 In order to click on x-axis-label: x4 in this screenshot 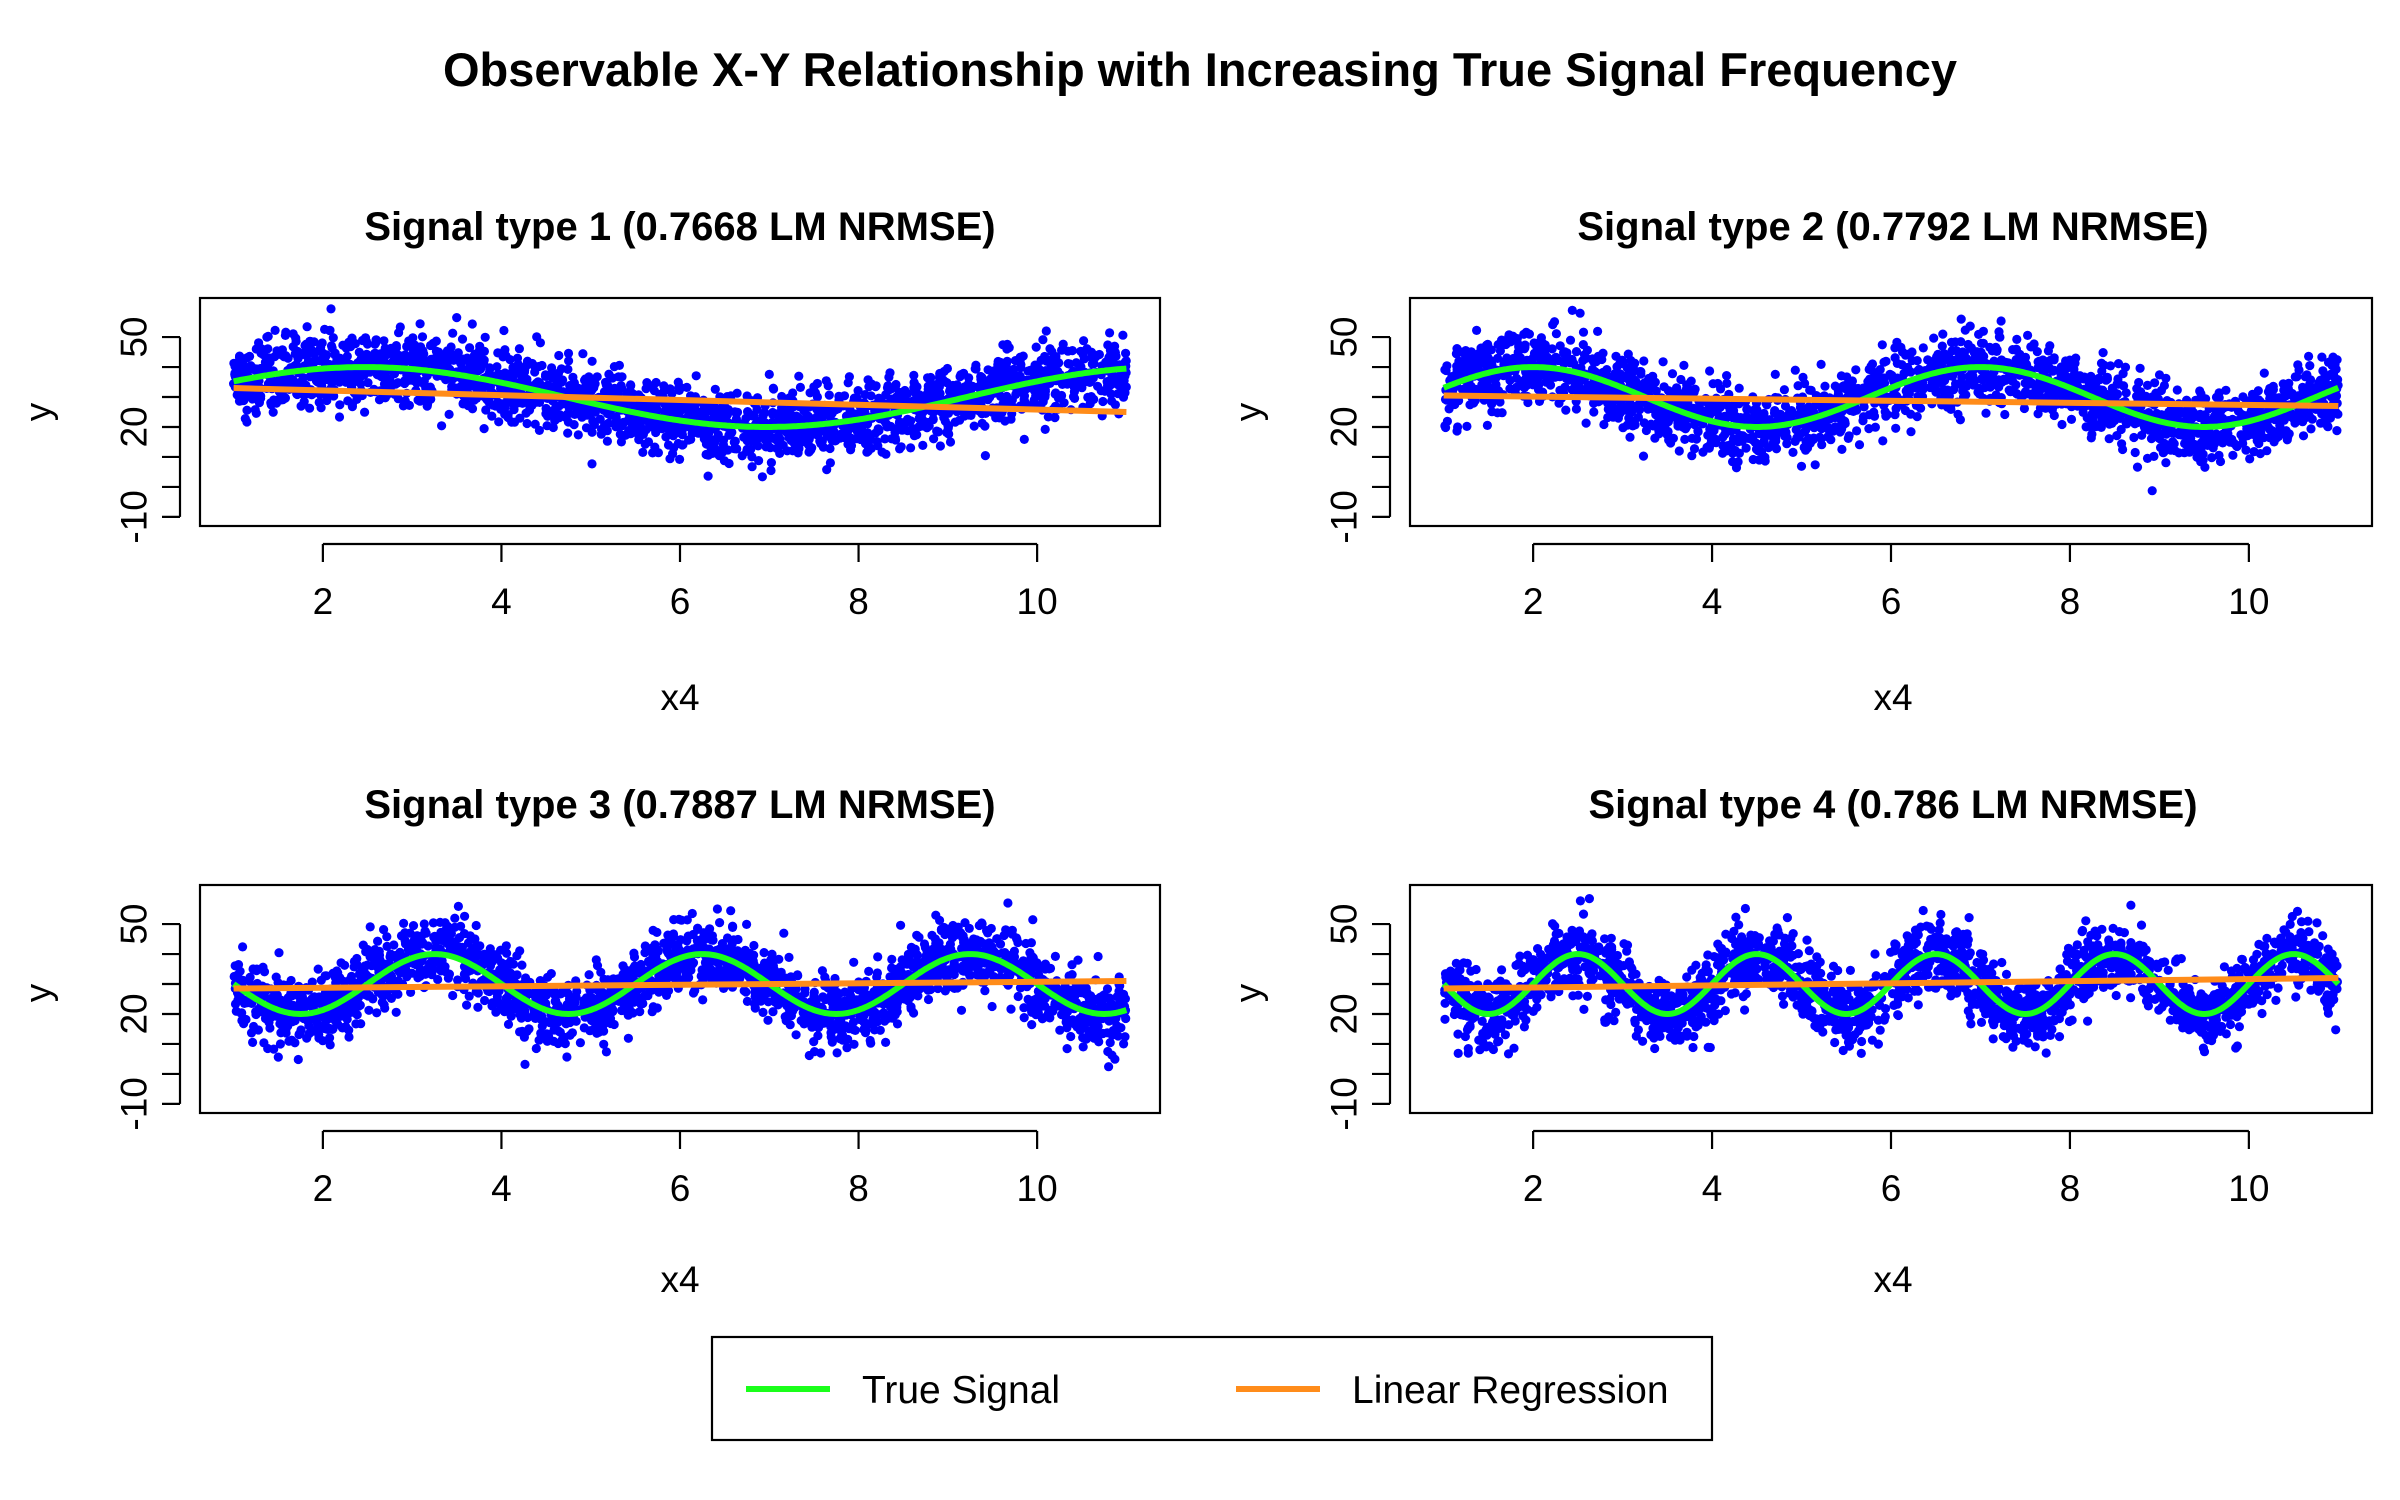, I will do `click(679, 697)`.